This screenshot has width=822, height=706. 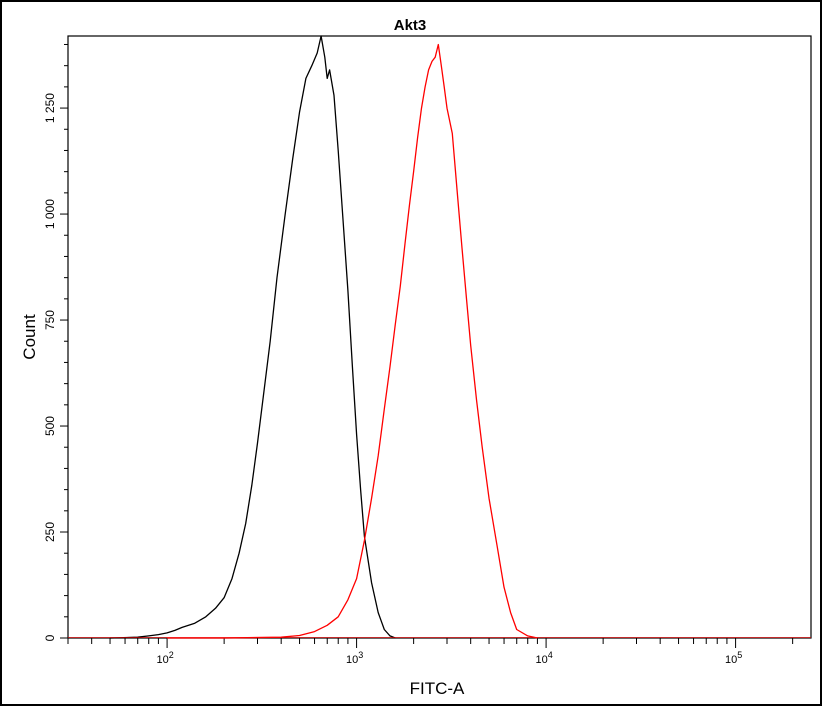 What do you see at coordinates (430, 652) in the screenshot?
I see `x-axis: 10² 10³ 10⁴ 10⁵` at bounding box center [430, 652].